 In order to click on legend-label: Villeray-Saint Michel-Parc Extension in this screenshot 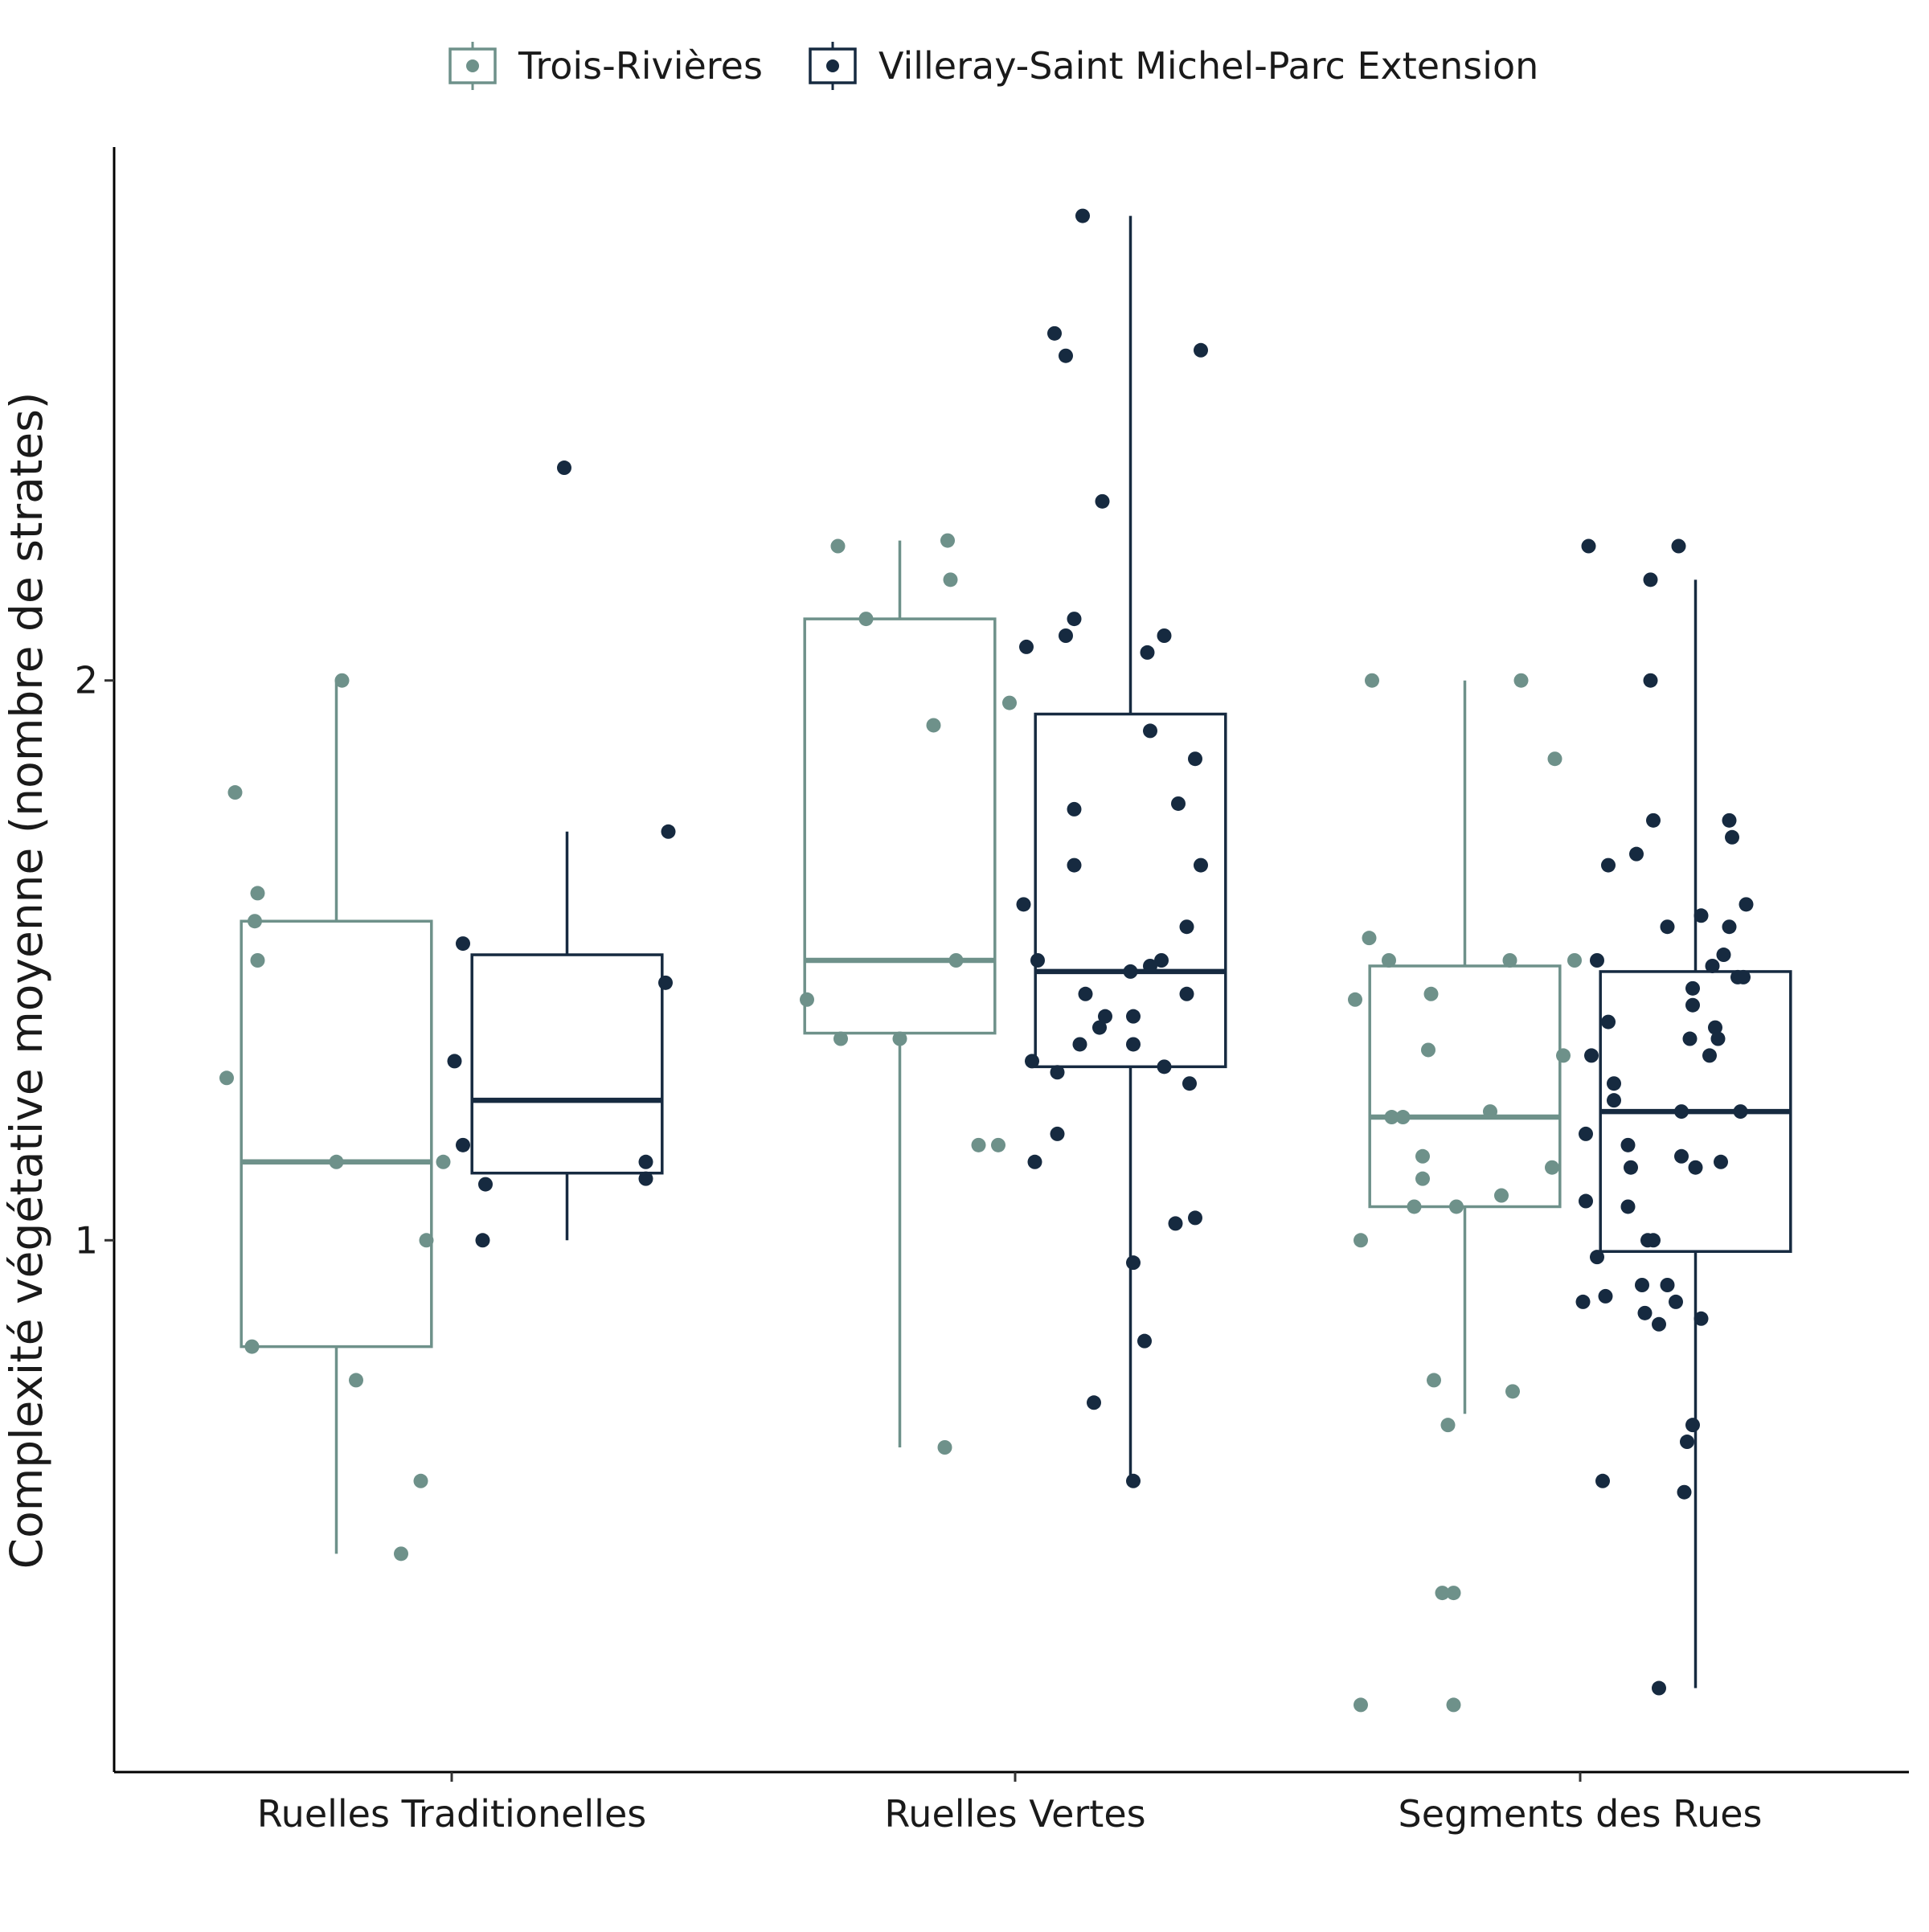, I will do `click(1208, 66)`.